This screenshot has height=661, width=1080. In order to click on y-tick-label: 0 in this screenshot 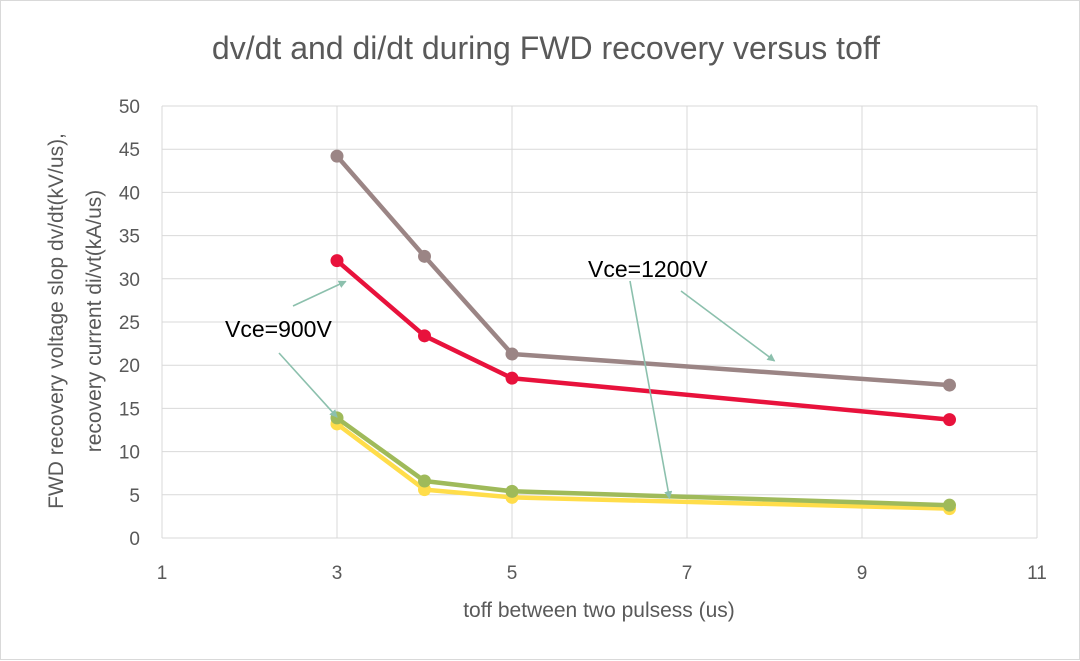, I will do `click(134, 539)`.